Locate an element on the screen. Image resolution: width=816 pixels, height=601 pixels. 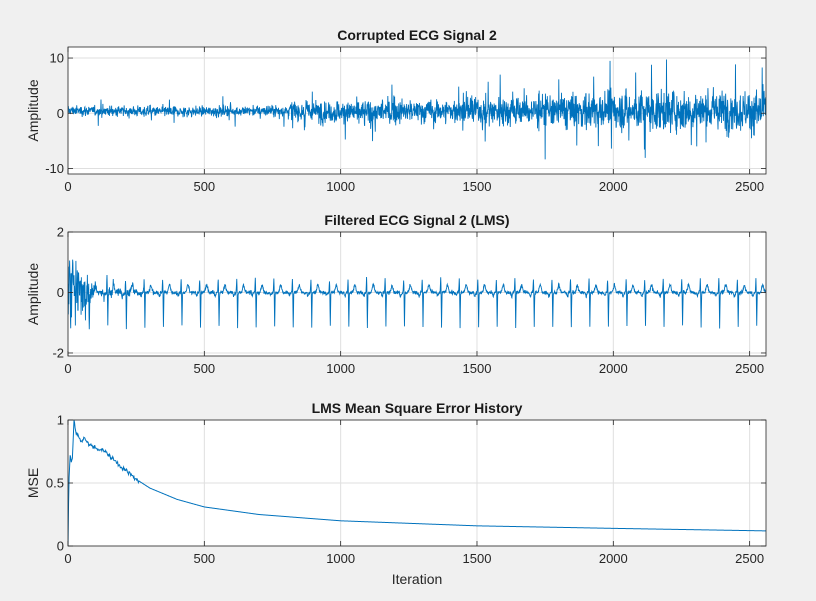
x-axis-label: Iteration is located at coordinates (417, 579).